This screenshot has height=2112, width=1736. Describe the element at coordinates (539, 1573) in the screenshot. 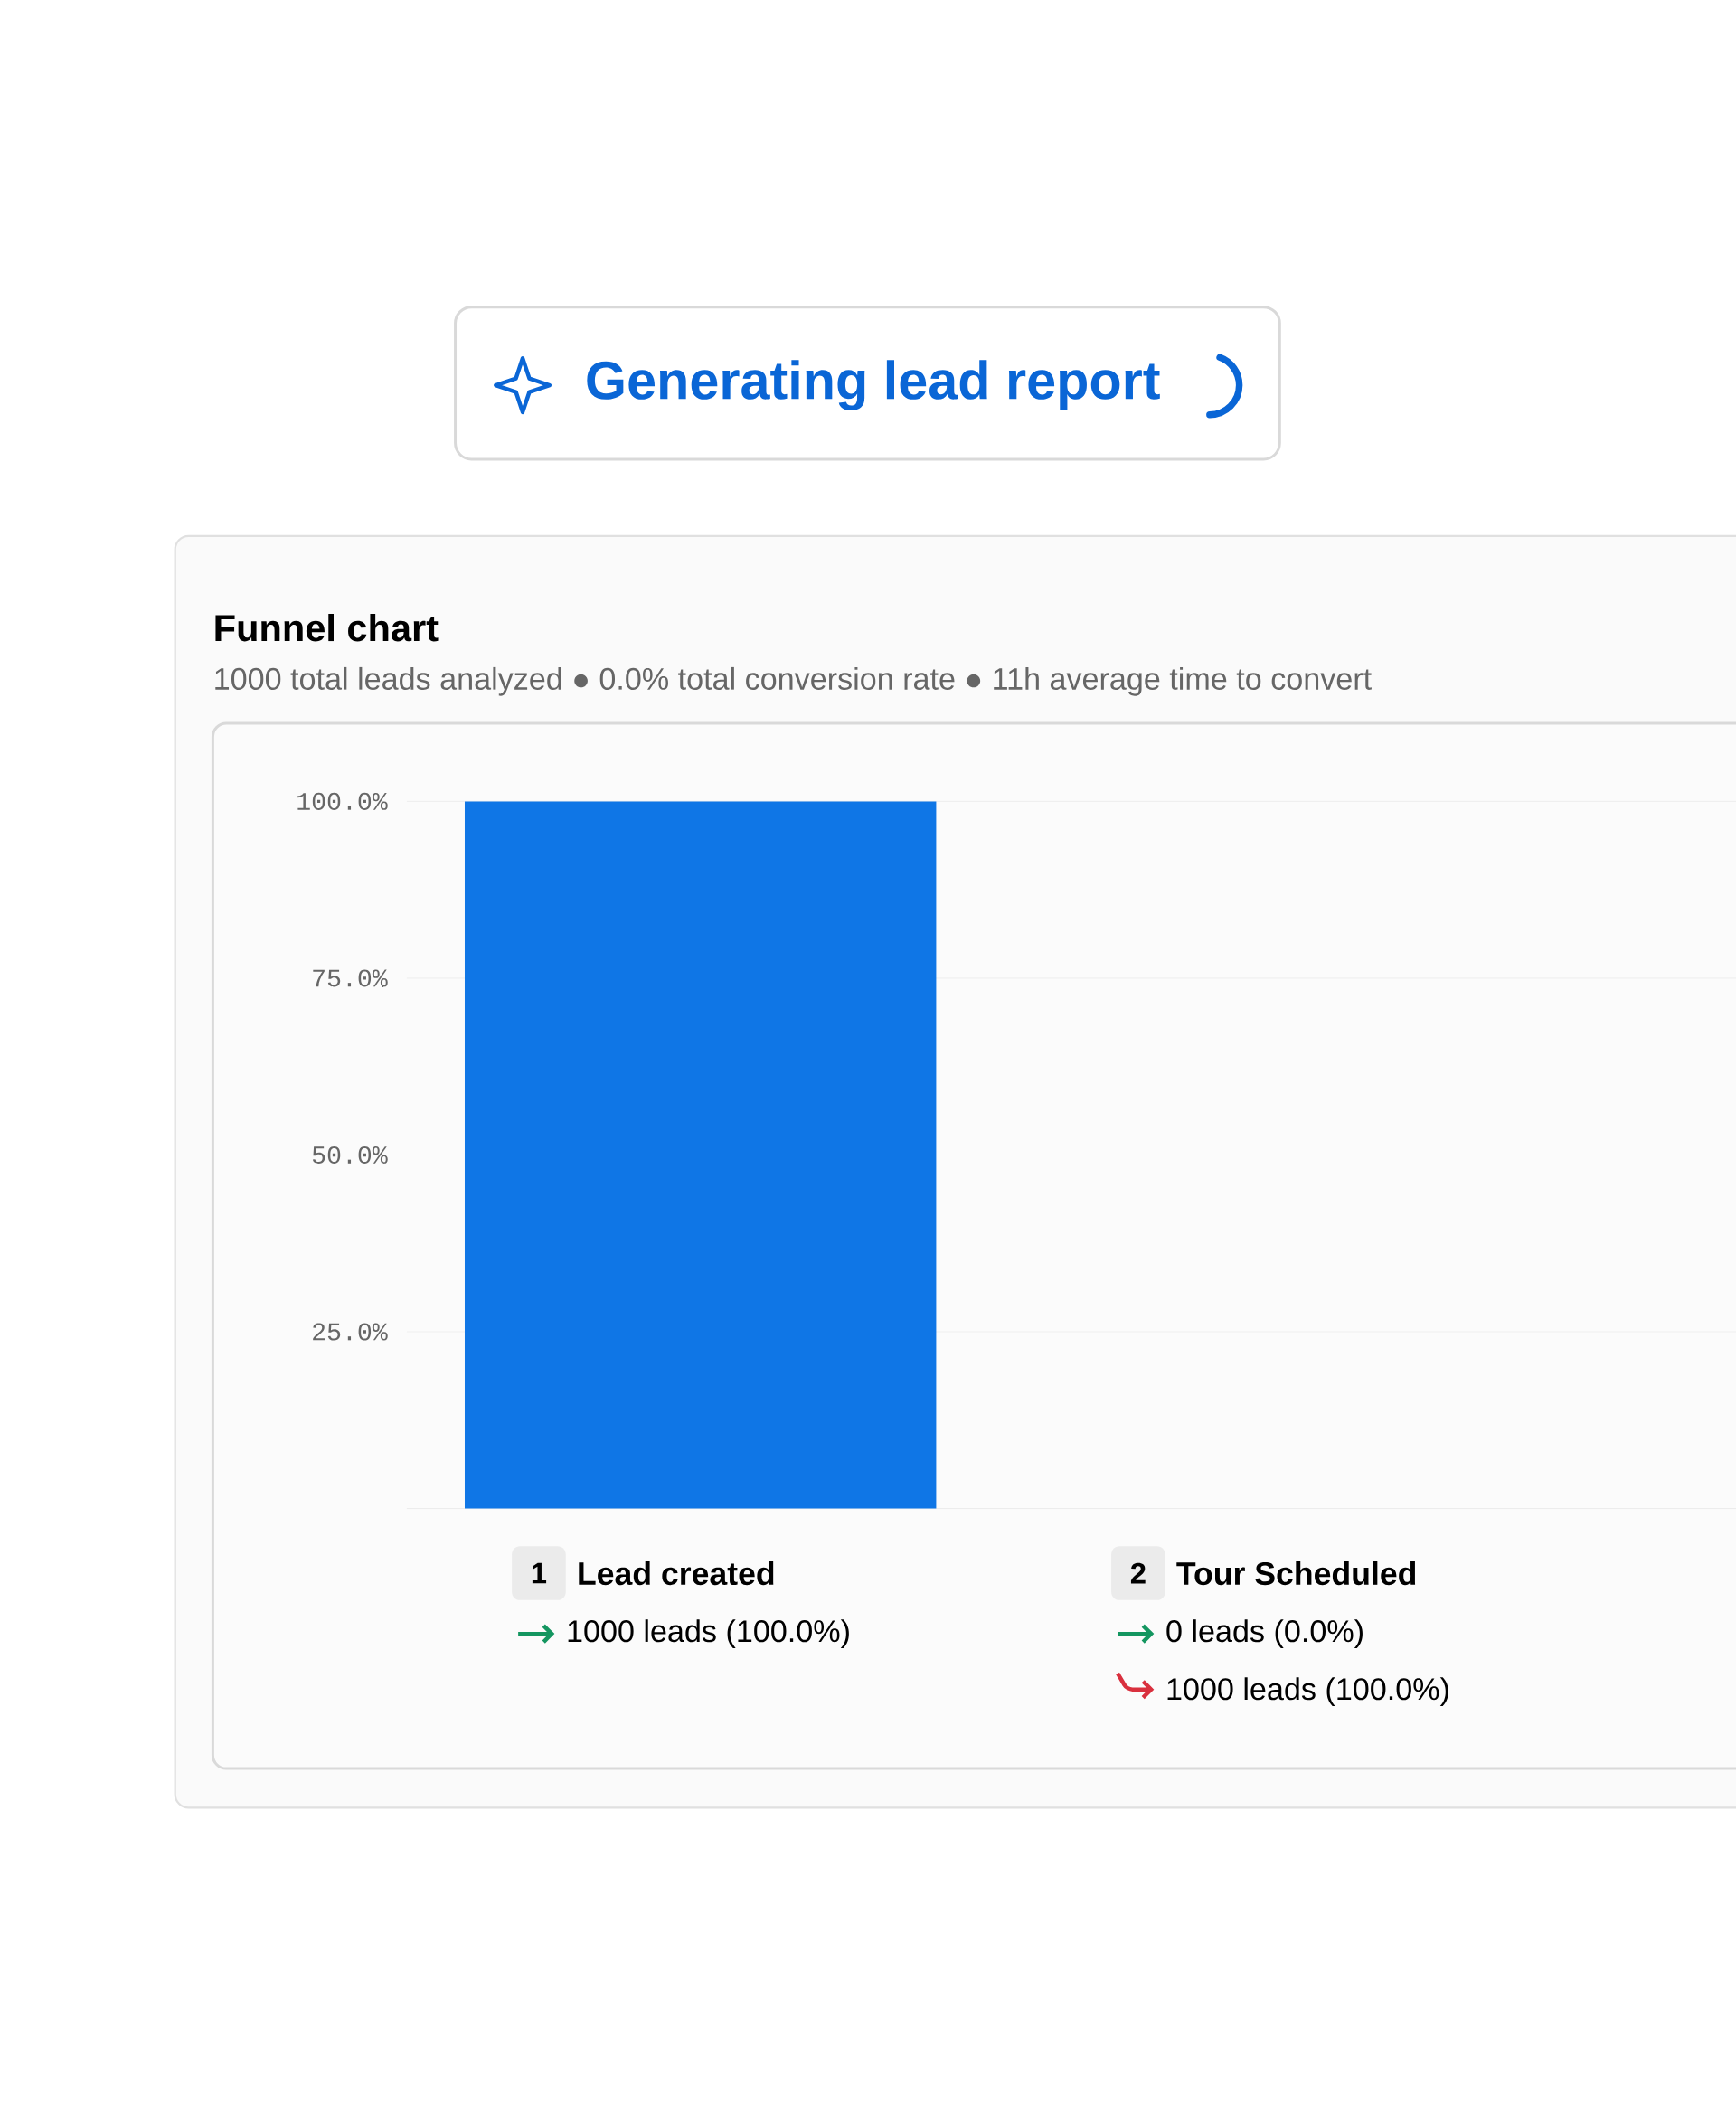

I see `text: 1` at that location.